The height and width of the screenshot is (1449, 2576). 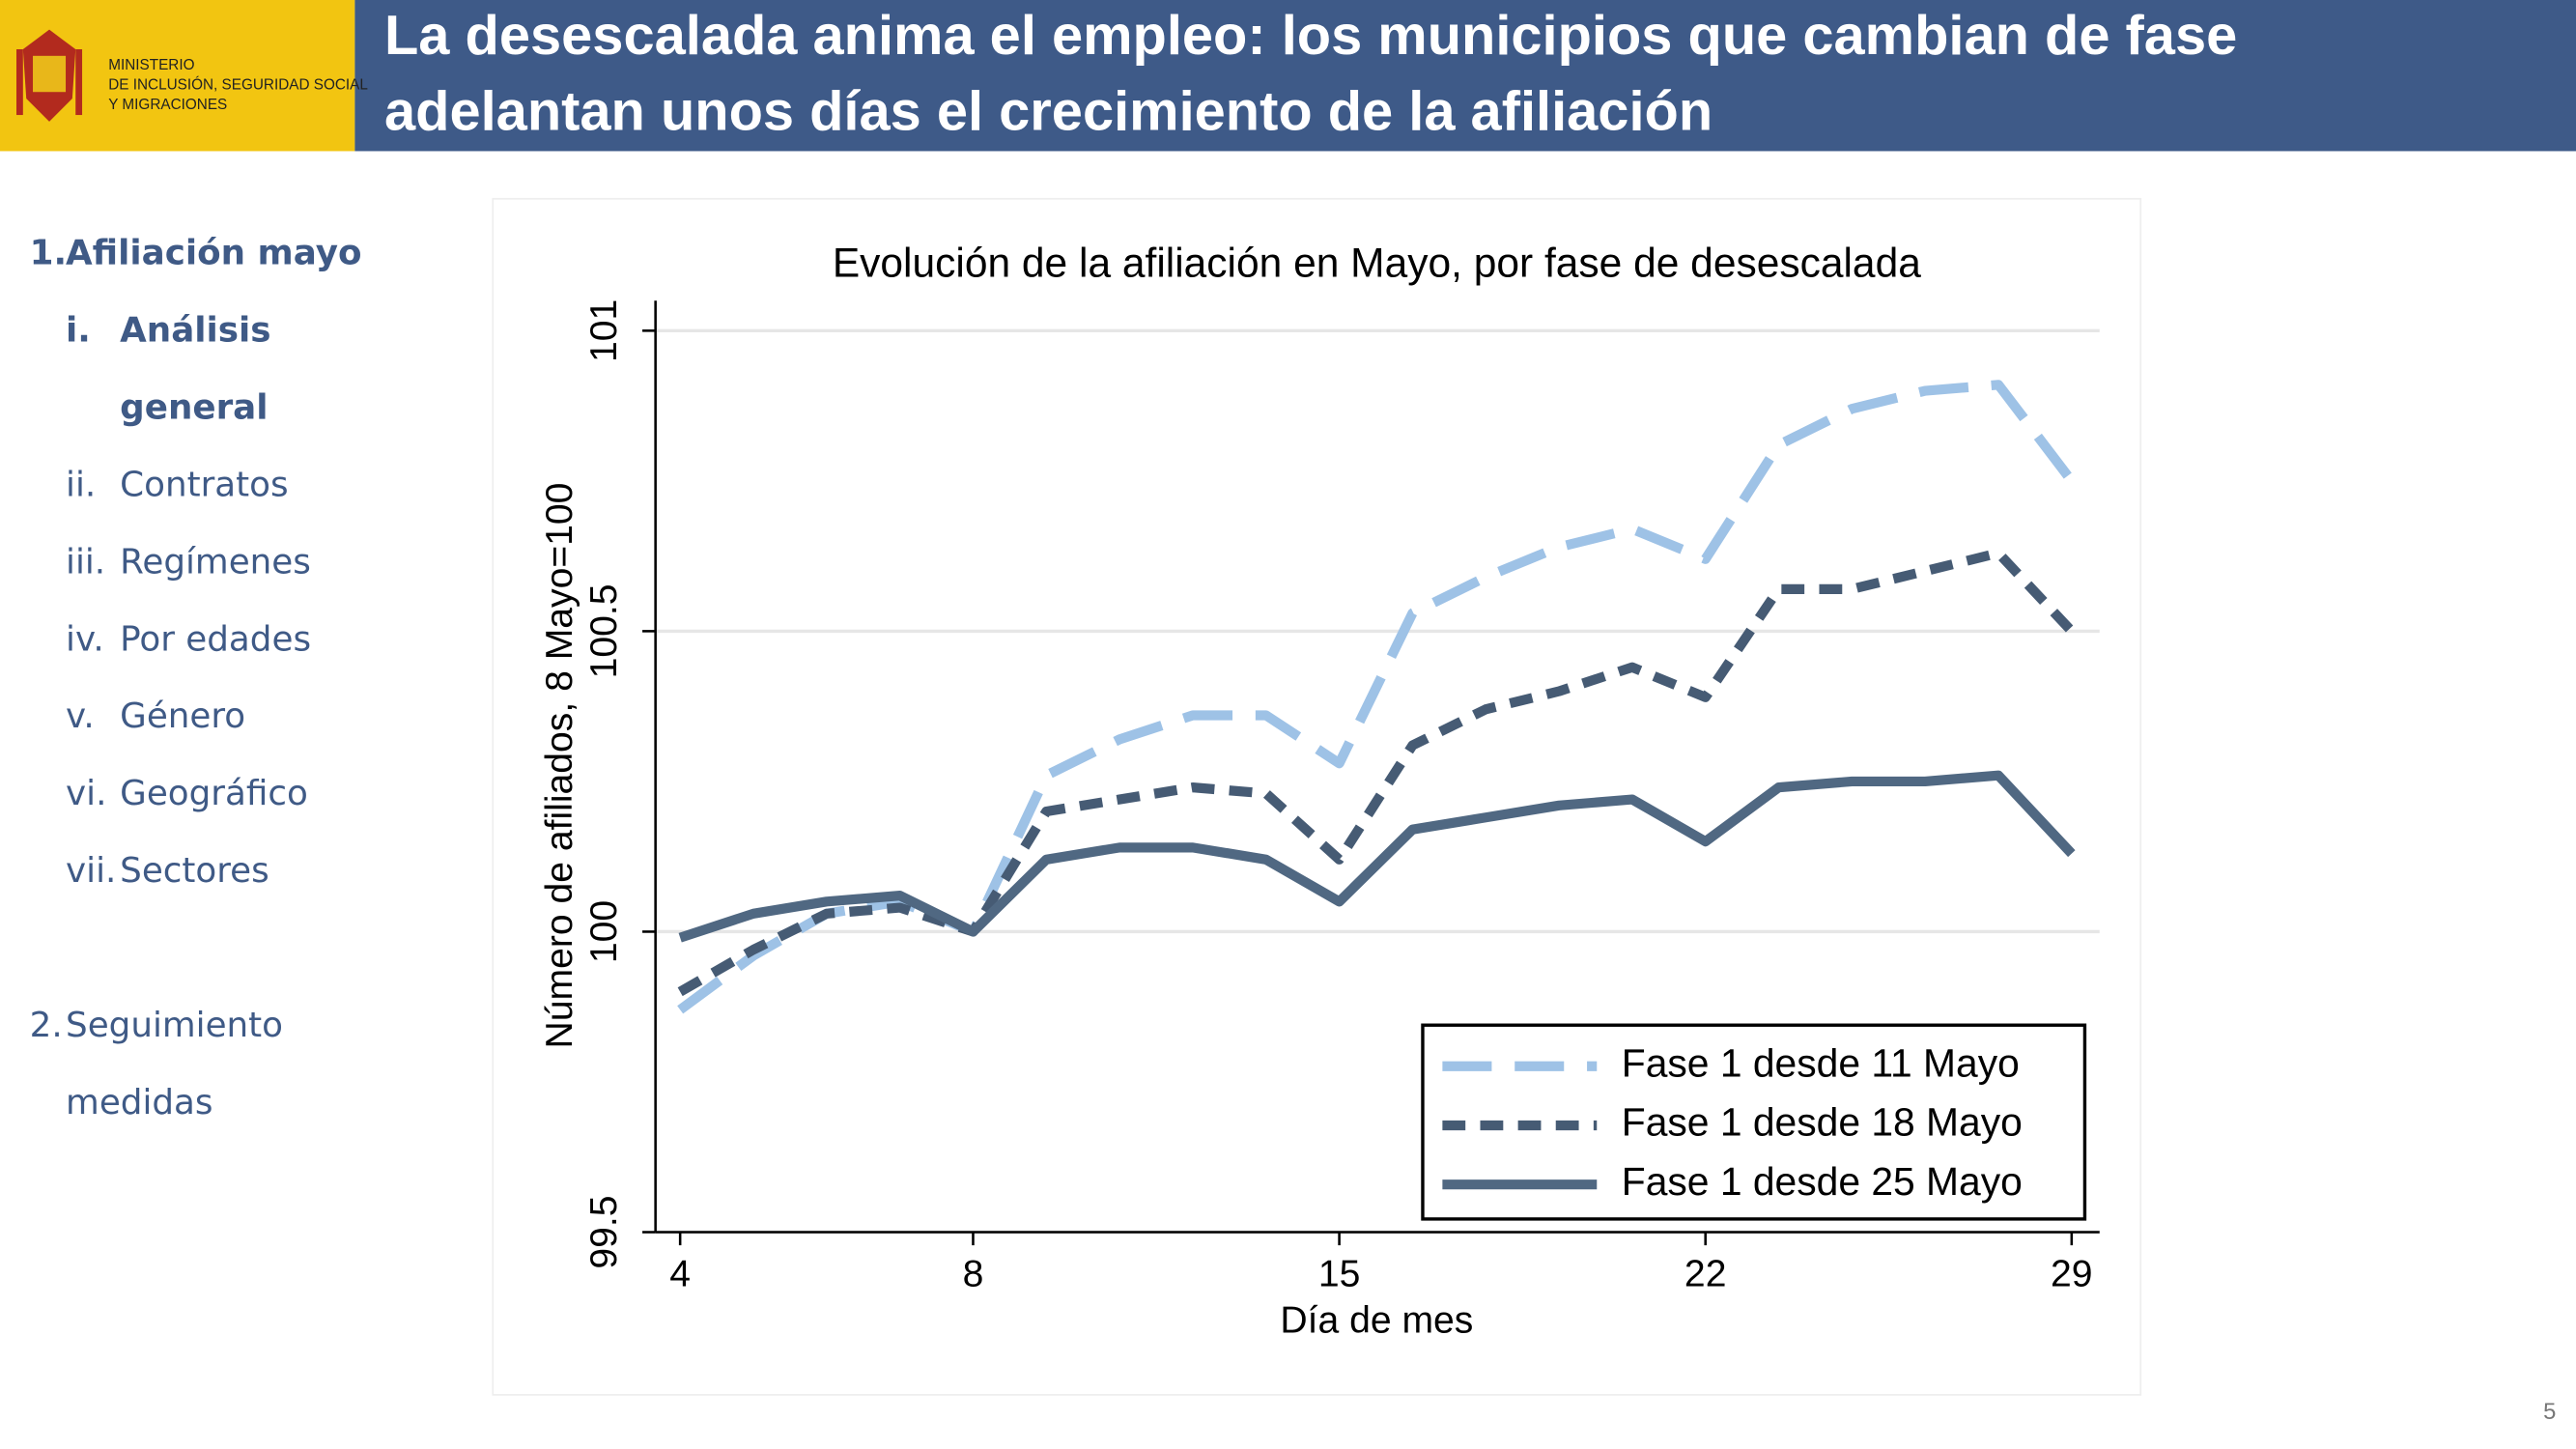 What do you see at coordinates (91, 871) in the screenshot?
I see `nav-number: vii.` at bounding box center [91, 871].